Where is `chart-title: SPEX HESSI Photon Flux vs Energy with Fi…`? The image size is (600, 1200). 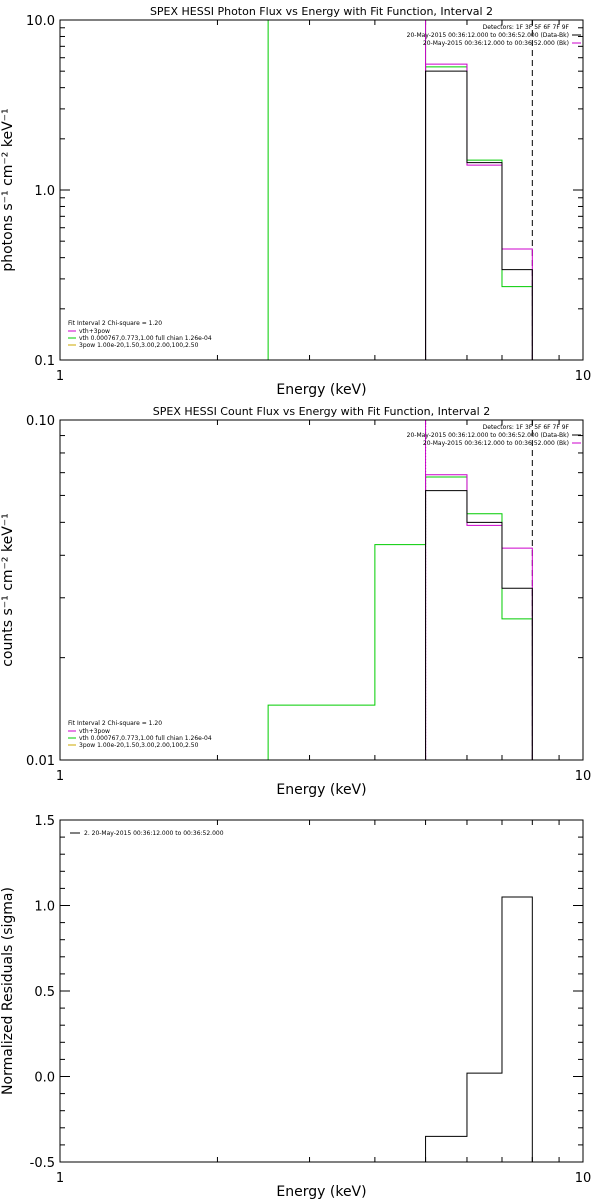
chart-title: SPEX HESSI Photon Flux vs Energy with Fi… is located at coordinates (321, 11).